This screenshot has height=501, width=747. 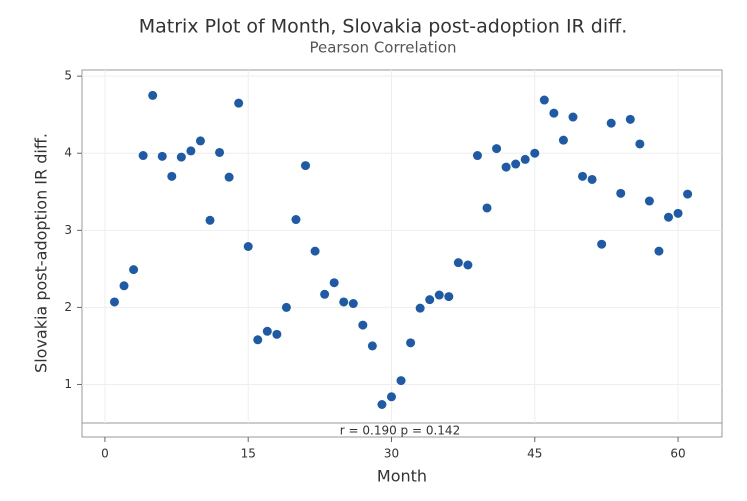 What do you see at coordinates (382, 48) in the screenshot?
I see `chart-subtitle: Pearson Correlation` at bounding box center [382, 48].